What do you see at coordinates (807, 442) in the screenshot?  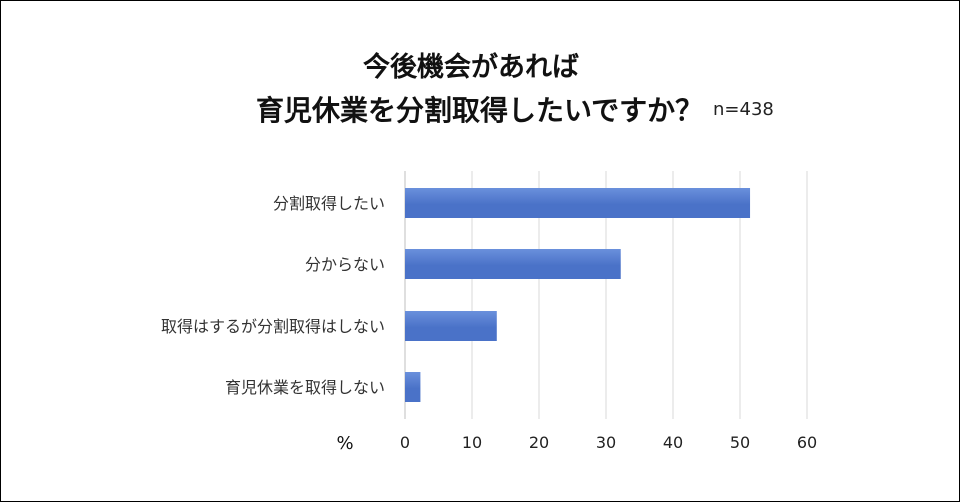 I see `x-tick-label: 60` at bounding box center [807, 442].